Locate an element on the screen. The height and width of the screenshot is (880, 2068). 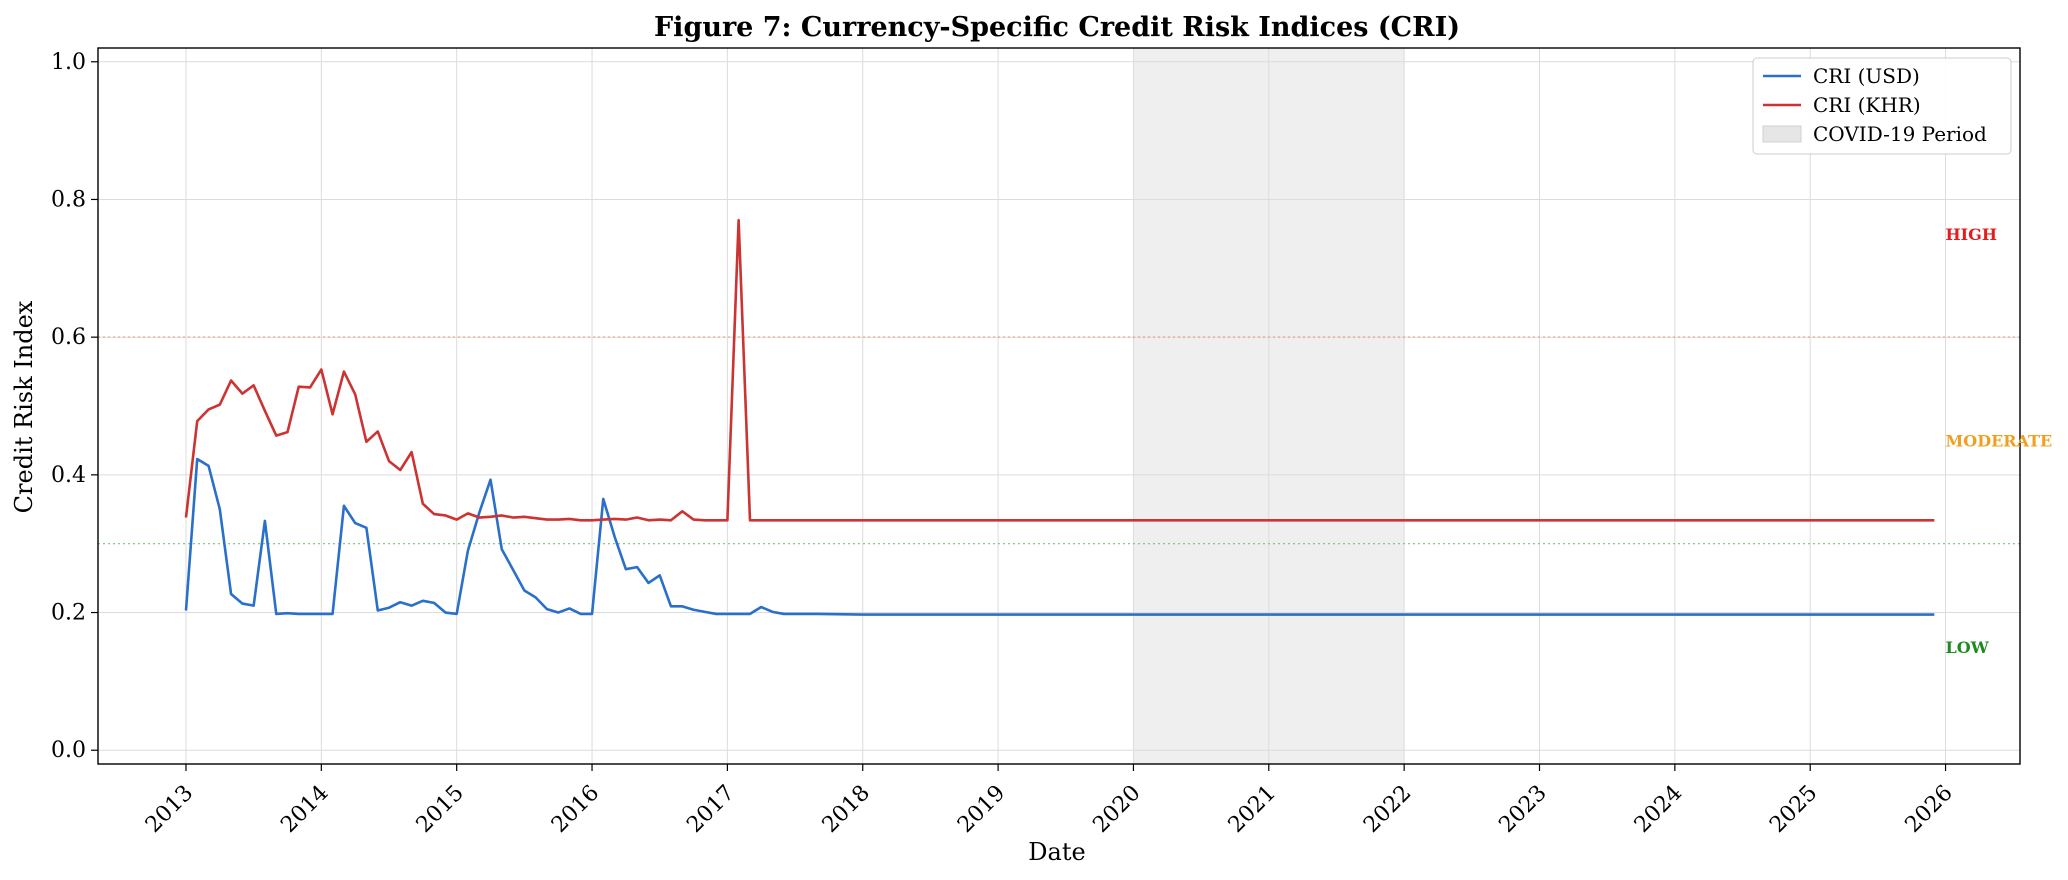
y-axis-title: Credit Risk Index is located at coordinates (24, 406).